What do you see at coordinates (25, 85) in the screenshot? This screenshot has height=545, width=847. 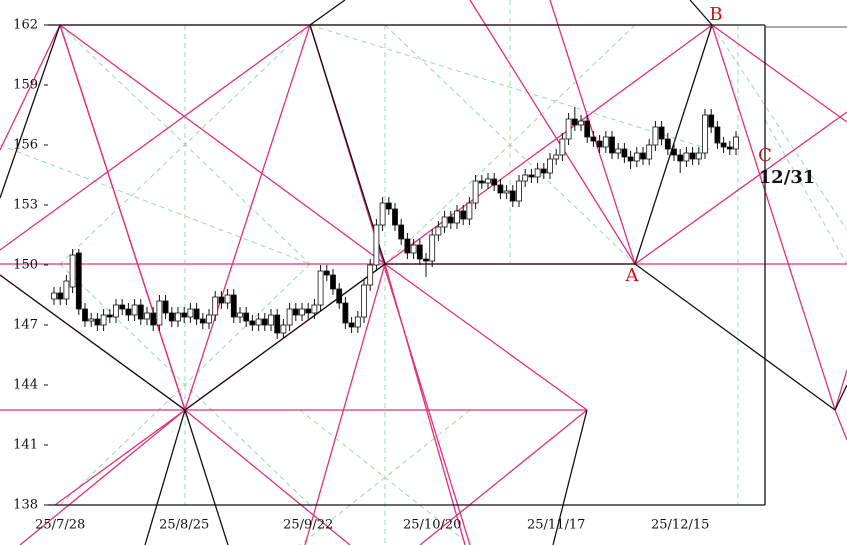 I see `y-tick-label: 159` at bounding box center [25, 85].